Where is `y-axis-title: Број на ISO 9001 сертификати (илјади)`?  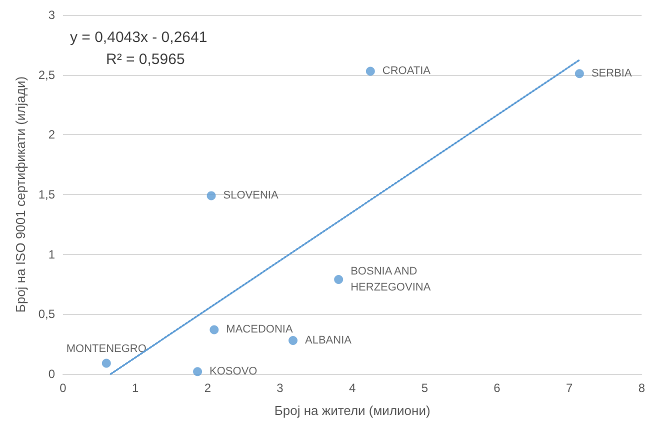
y-axis-title: Број на ISO 9001 сертификати (илјади) is located at coordinates (20, 194).